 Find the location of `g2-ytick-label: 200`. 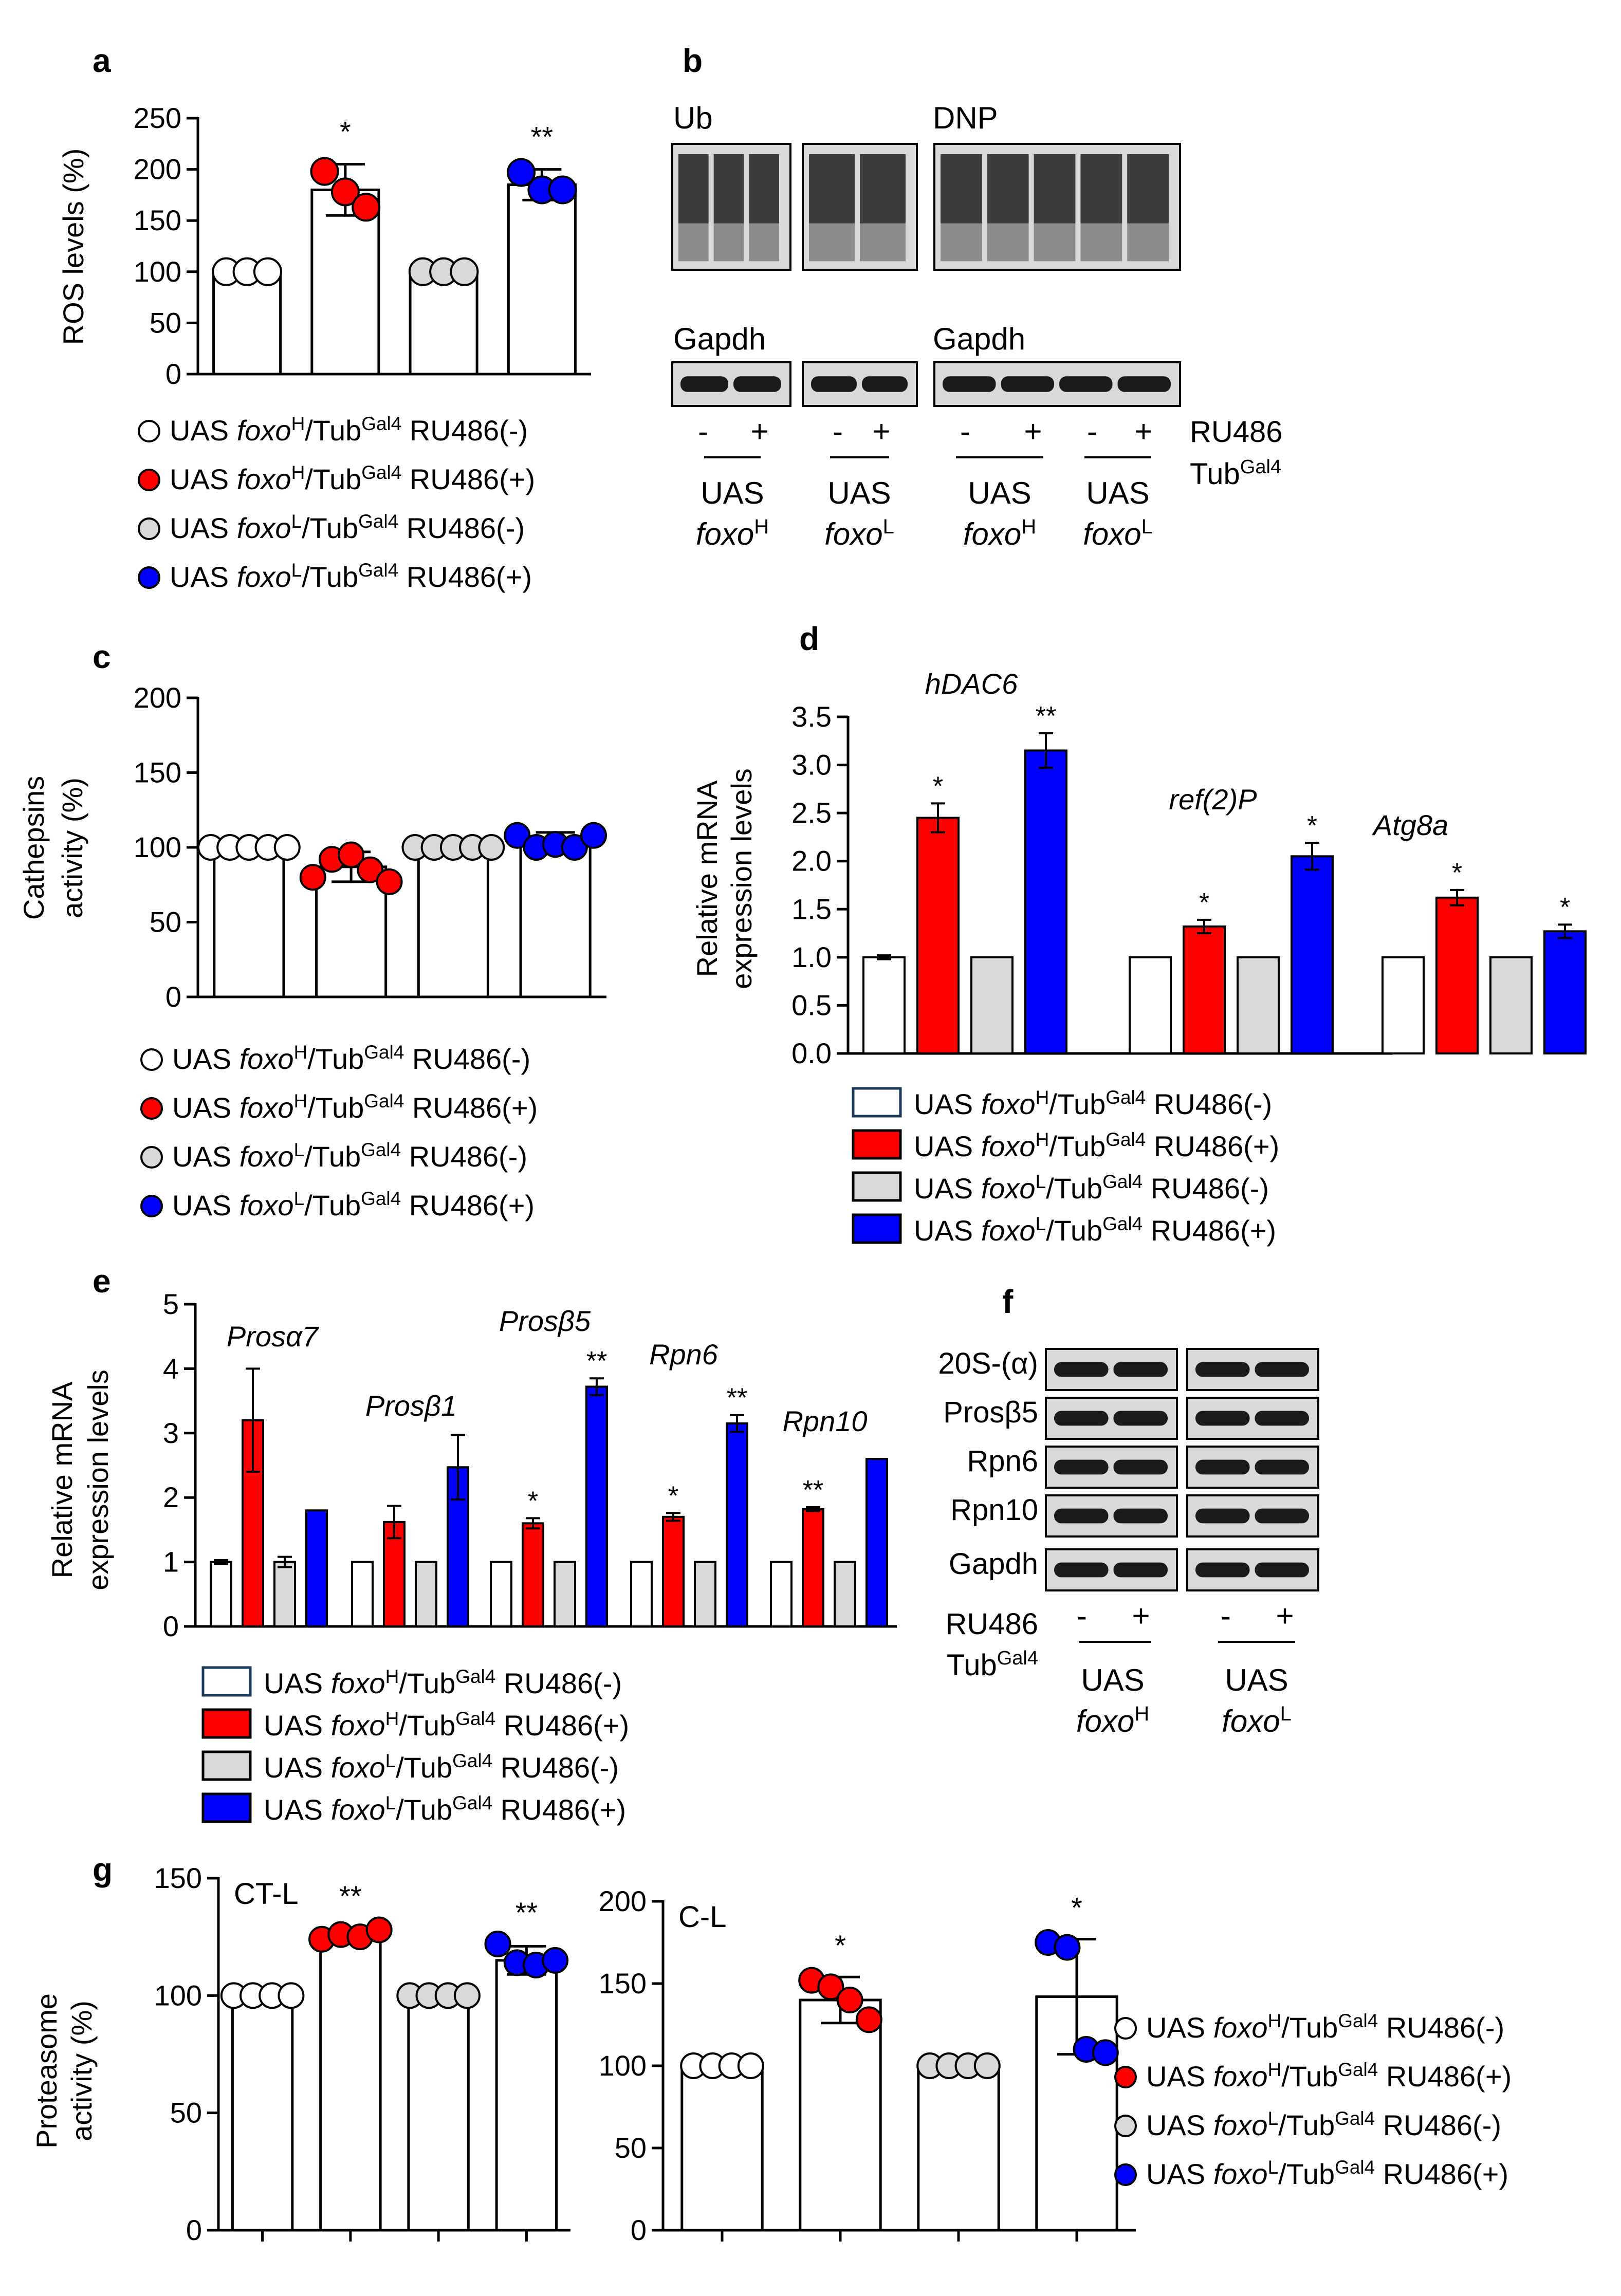

g2-ytick-label: 200 is located at coordinates (623, 1901).